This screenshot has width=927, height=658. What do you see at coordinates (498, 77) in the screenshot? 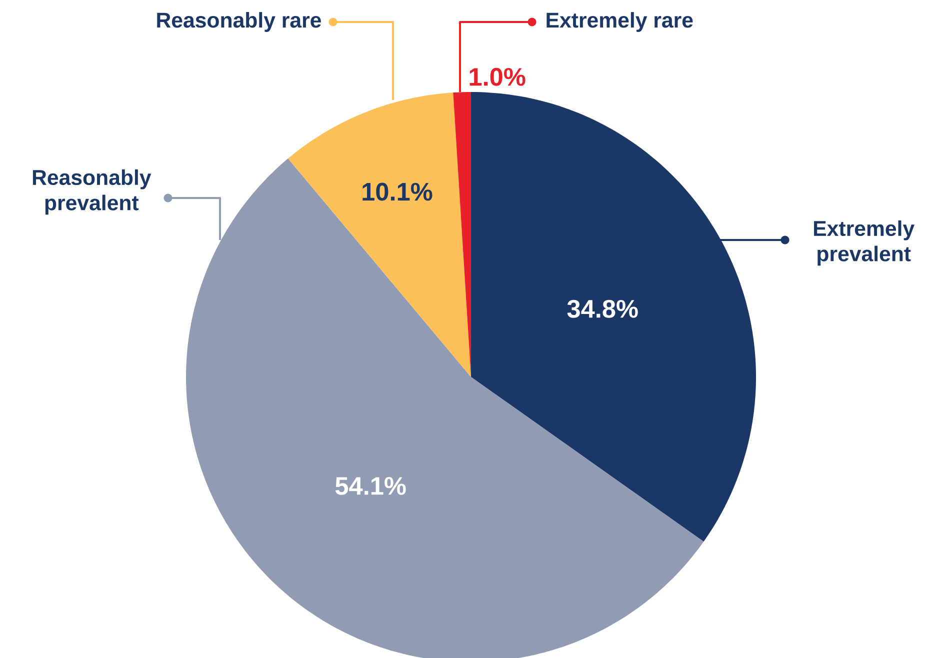
I see `data-label: 1.0%` at bounding box center [498, 77].